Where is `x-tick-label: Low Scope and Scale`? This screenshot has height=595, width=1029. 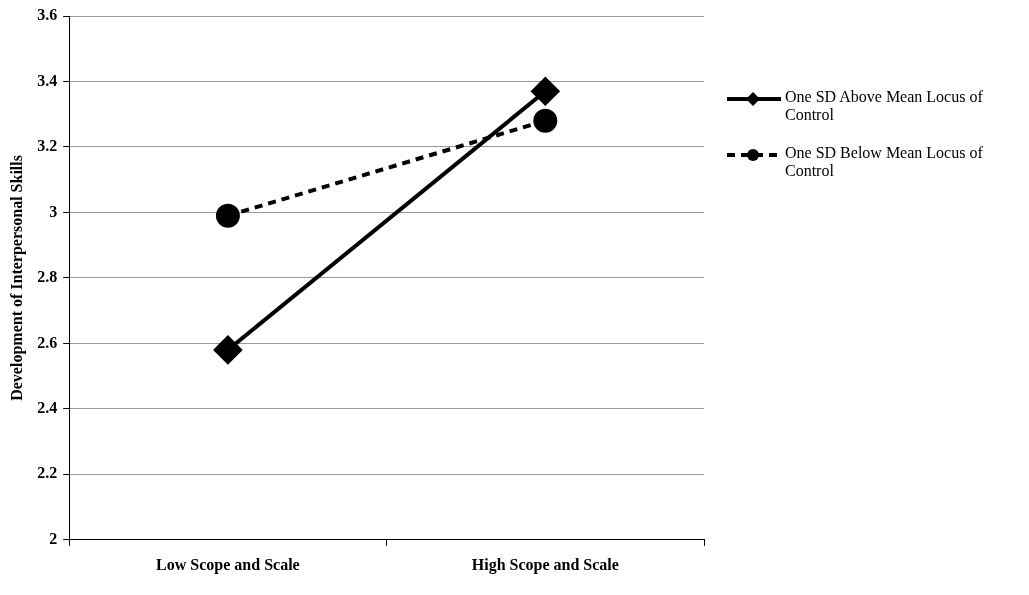
x-tick-label: Low Scope and Scale is located at coordinates (228, 564).